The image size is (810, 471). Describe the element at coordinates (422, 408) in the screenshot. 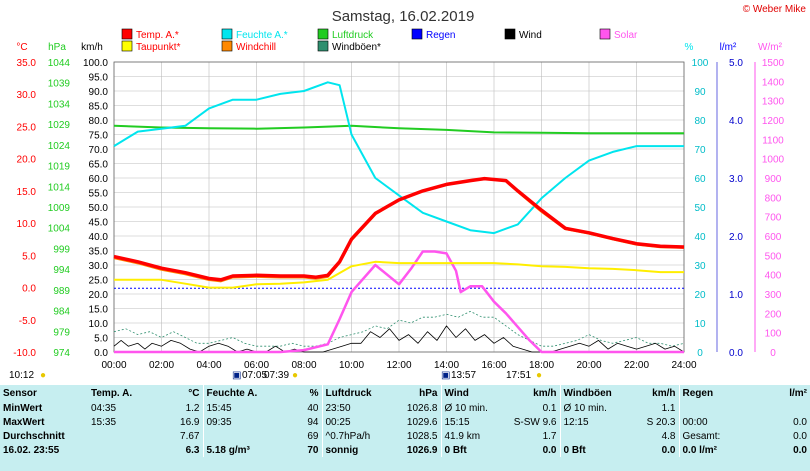

I see `table-cell: 1026.8` at that location.